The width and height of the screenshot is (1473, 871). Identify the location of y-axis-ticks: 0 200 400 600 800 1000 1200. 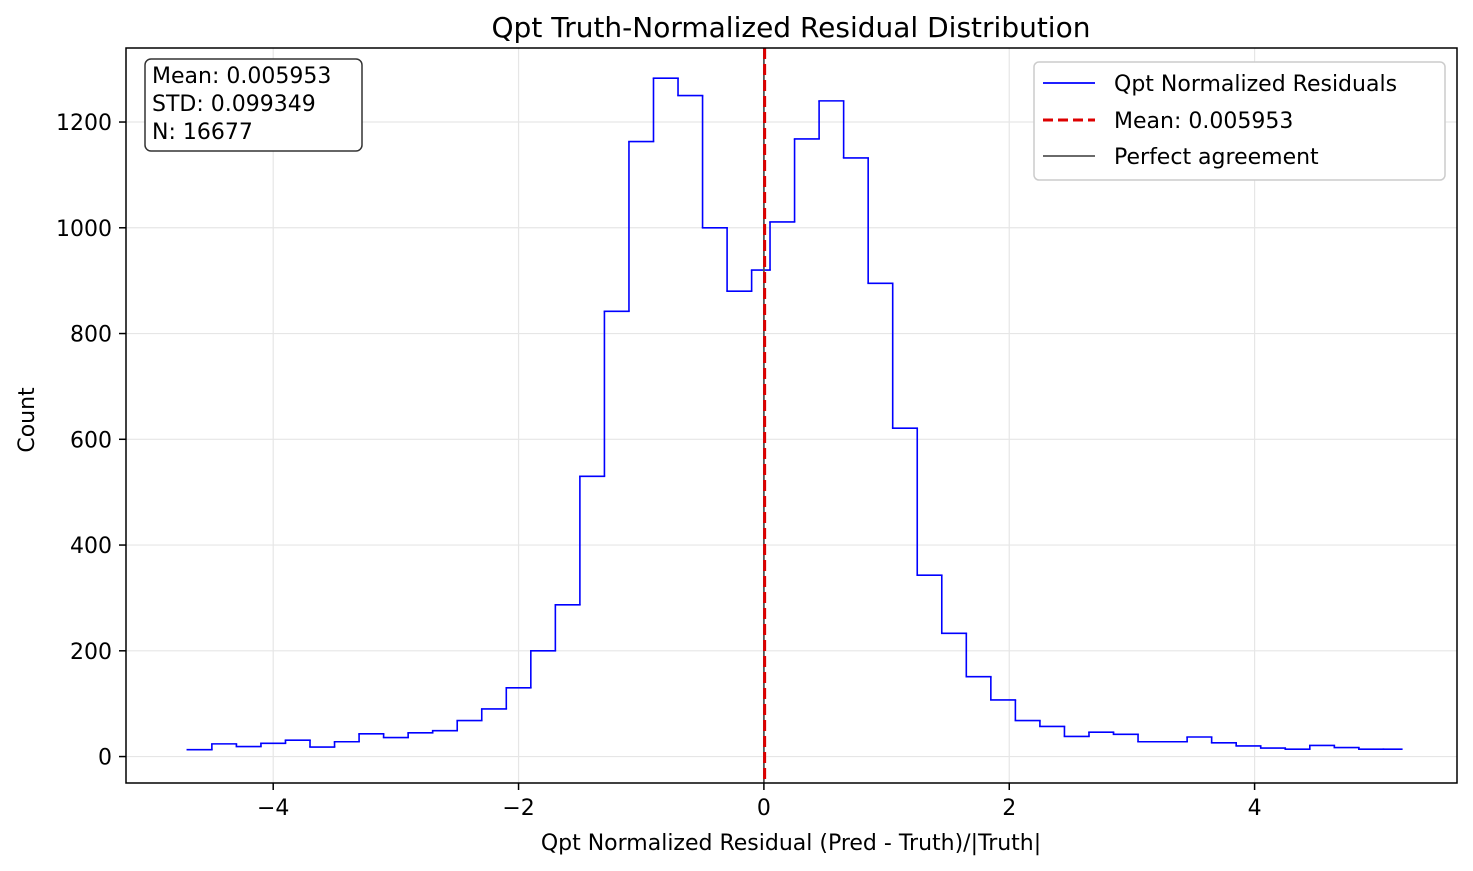
(91, 441).